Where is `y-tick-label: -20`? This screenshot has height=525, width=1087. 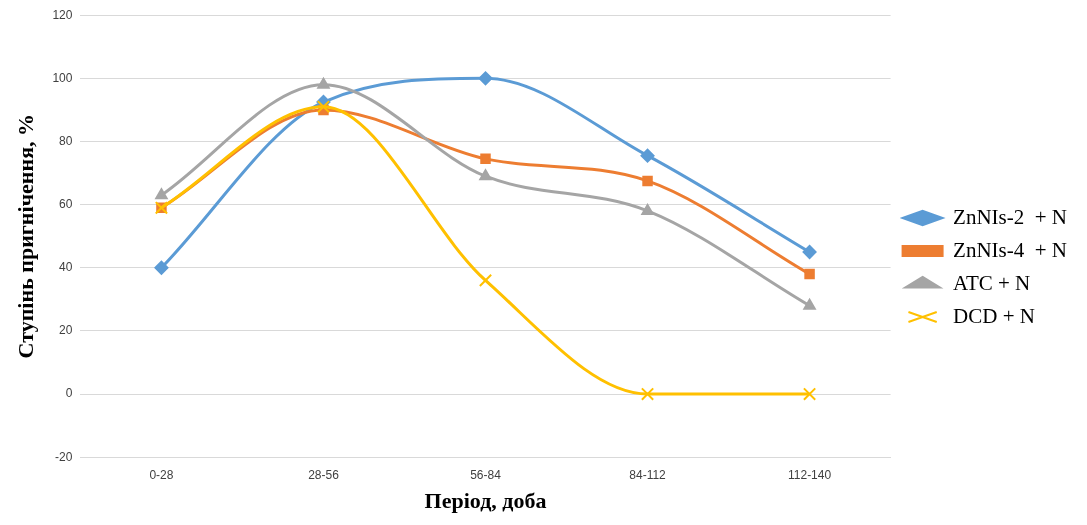 y-tick-label: -20 is located at coordinates (64, 456).